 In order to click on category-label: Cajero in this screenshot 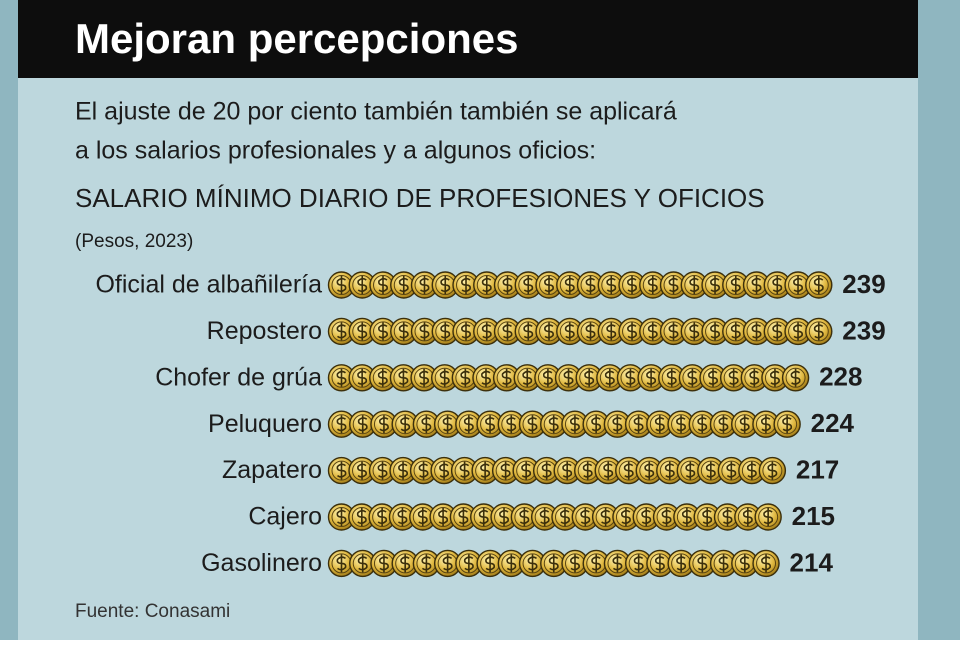, I will do `click(285, 517)`.